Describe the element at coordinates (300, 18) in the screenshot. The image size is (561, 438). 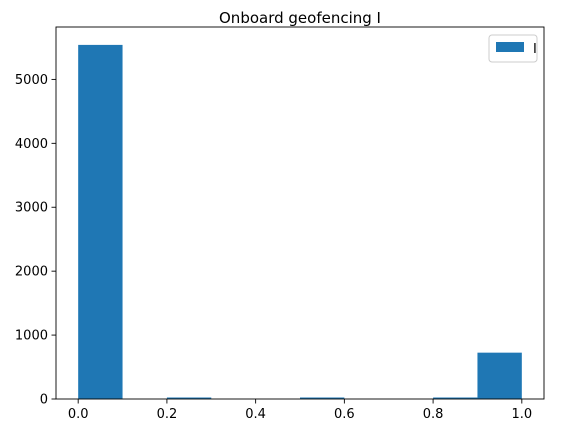
I see `chart-title: Onboard geofencing I` at that location.